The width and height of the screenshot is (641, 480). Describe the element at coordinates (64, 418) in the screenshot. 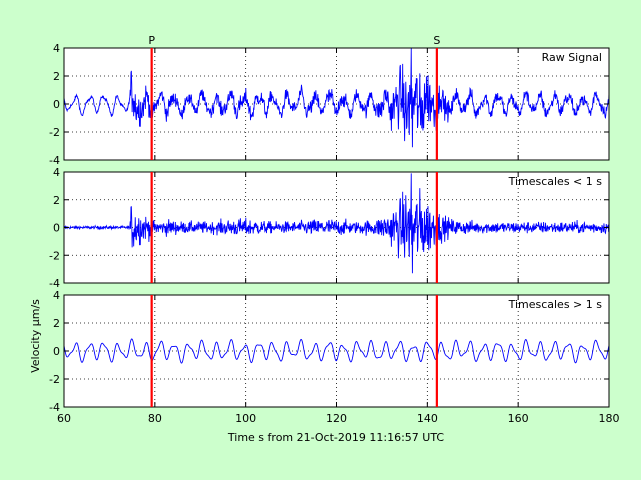

I see `x-tick-label: 60` at that location.